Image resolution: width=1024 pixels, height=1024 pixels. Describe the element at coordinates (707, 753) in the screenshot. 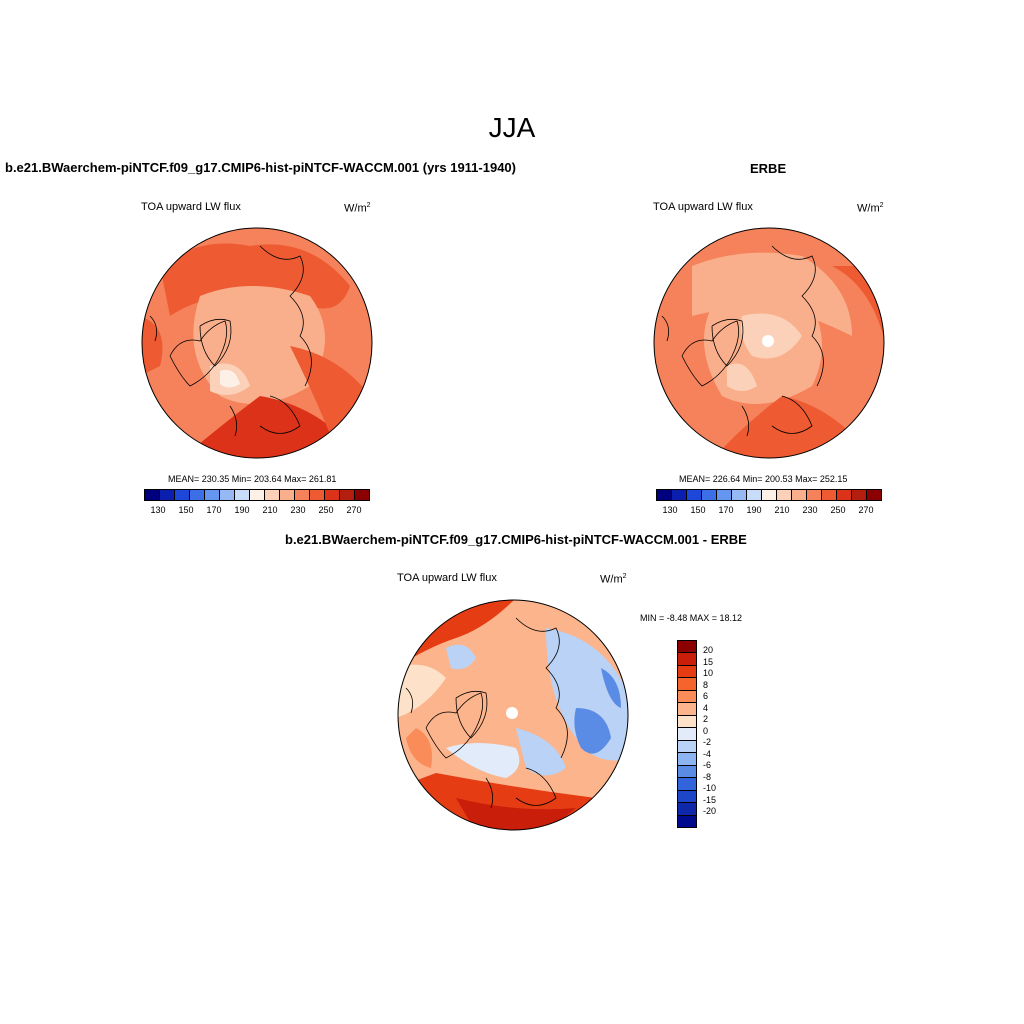

I see `colorbar-tick-label: -4` at that location.